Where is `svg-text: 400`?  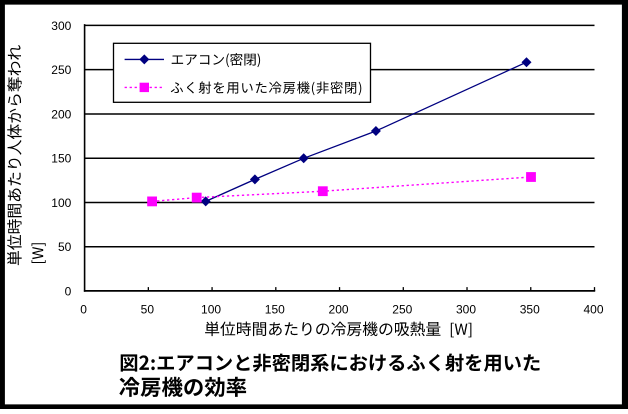 svg-text: 400 is located at coordinates (593, 310).